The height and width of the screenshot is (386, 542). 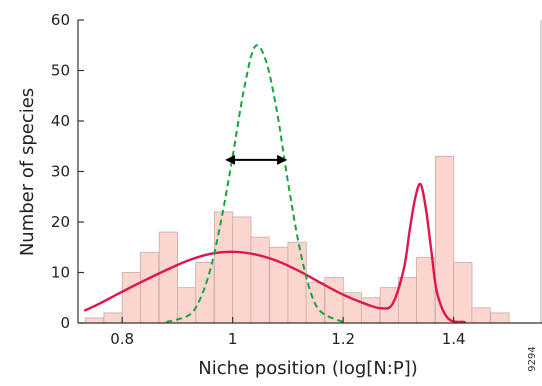 What do you see at coordinates (60, 273) in the screenshot?
I see `y-tick-label: 10` at bounding box center [60, 273].